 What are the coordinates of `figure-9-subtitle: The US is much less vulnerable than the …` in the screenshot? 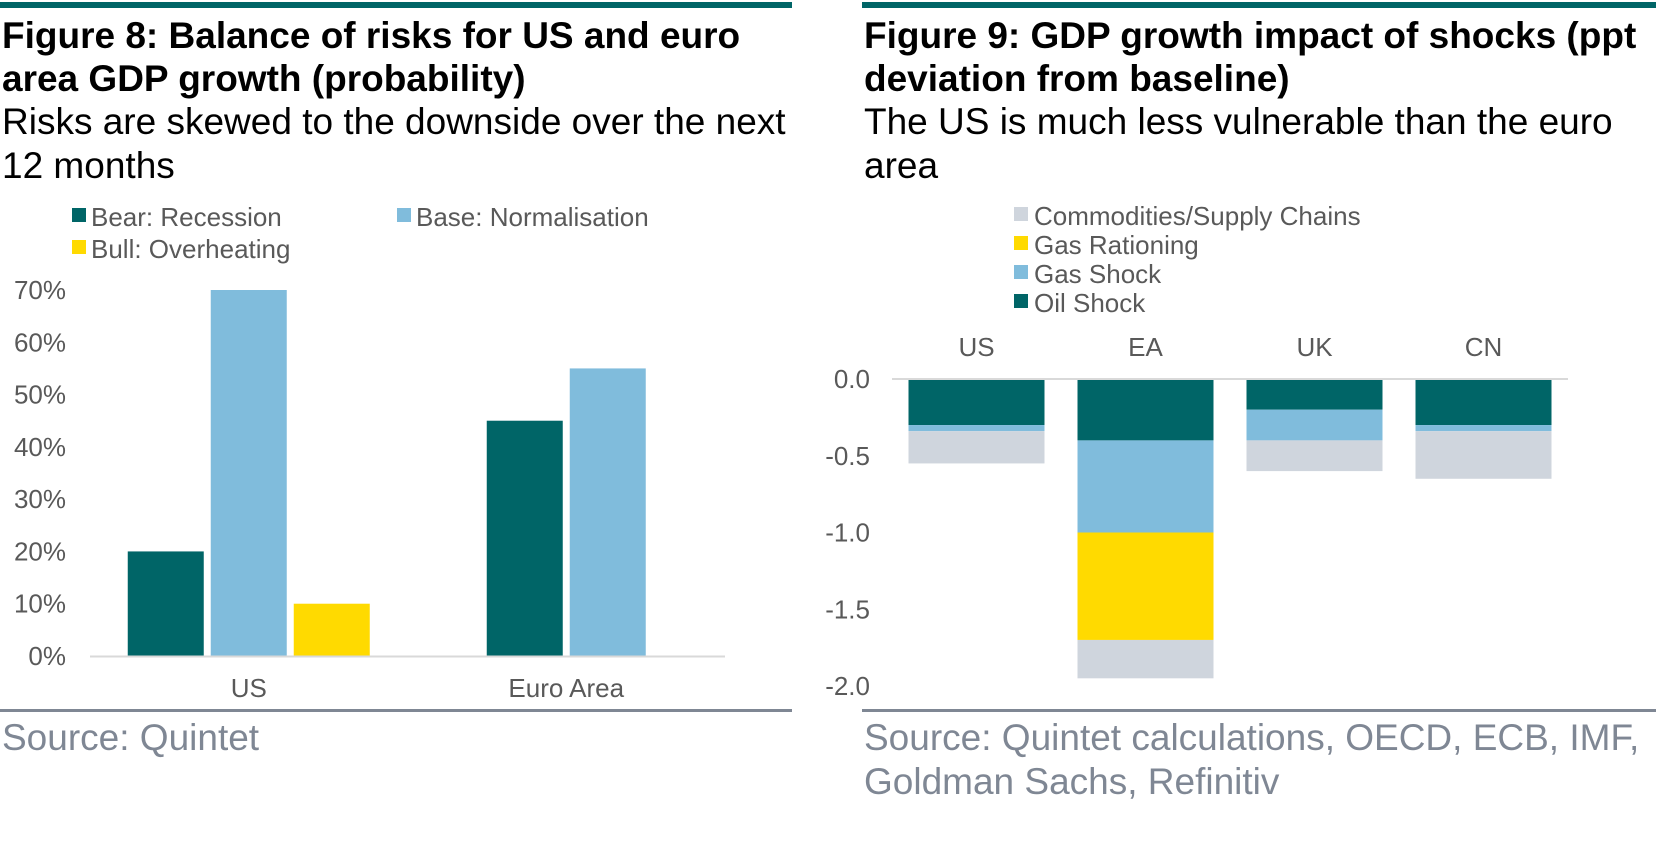 It's located at (1238, 143).